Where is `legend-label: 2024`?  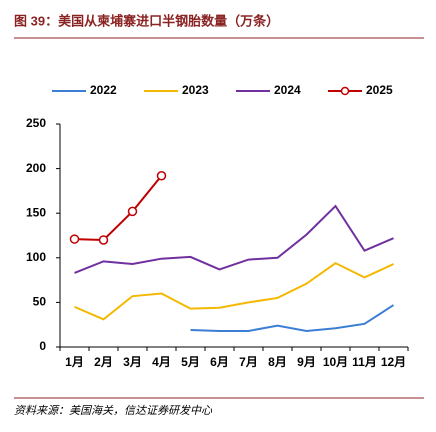 legend-label: 2024 is located at coordinates (287, 90).